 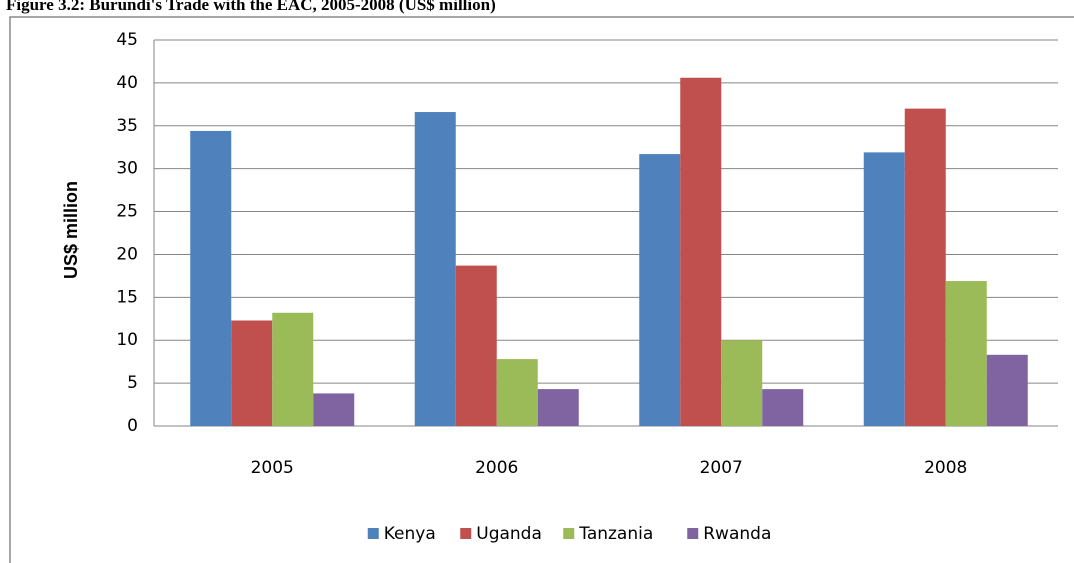 I want to click on y-tick-label: 5, so click(x=132, y=383).